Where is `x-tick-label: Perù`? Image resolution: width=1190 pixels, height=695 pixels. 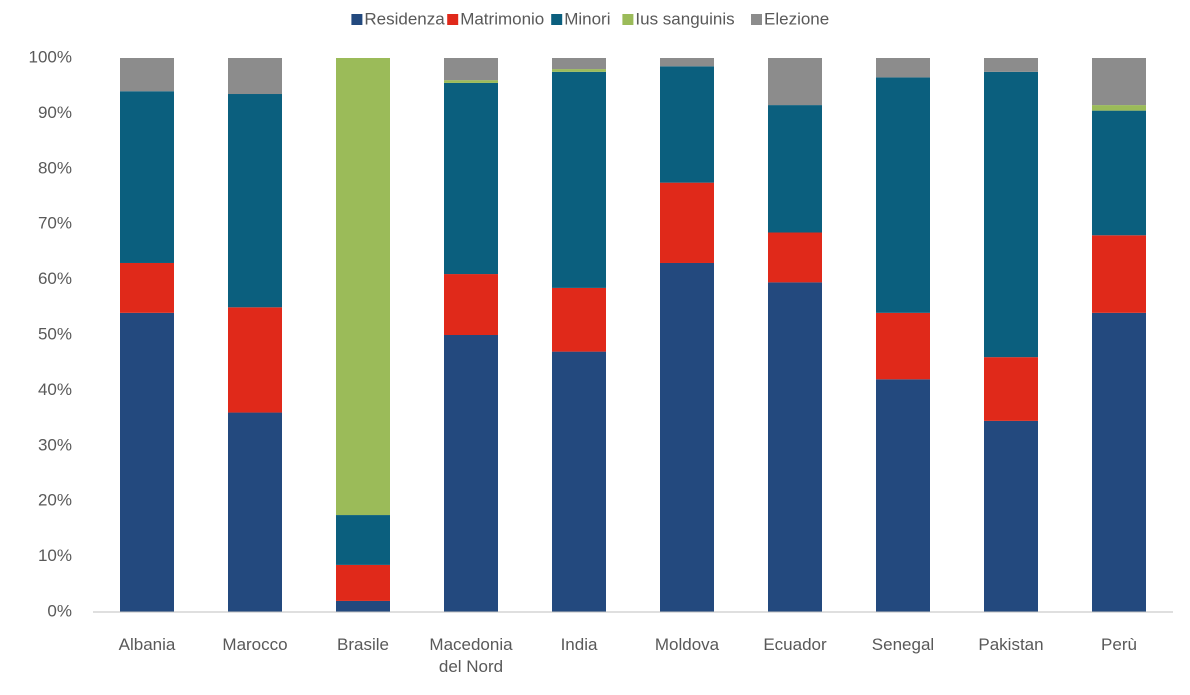 x-tick-label: Perù is located at coordinates (1119, 644).